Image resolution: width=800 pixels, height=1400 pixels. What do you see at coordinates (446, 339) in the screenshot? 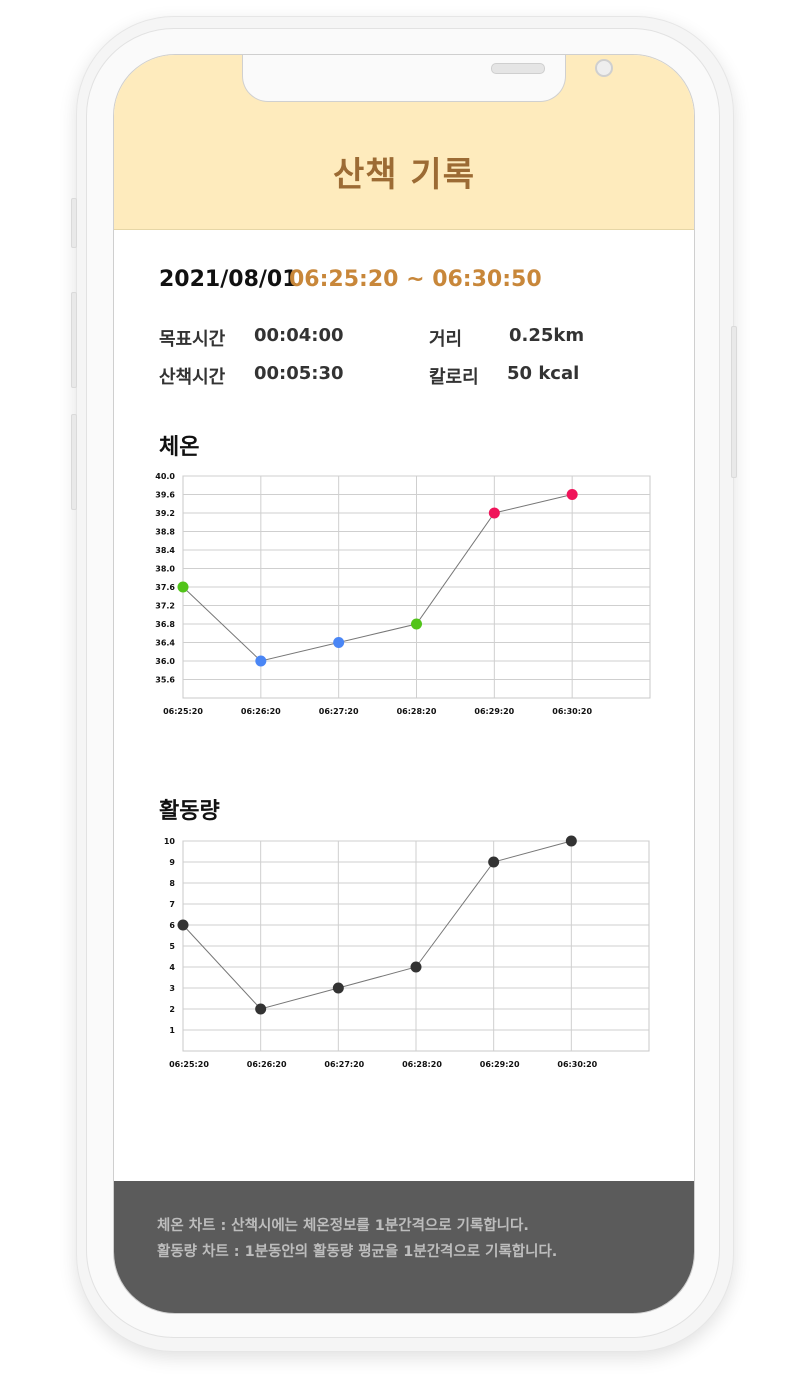
I see `distance-label: 거리` at bounding box center [446, 339].